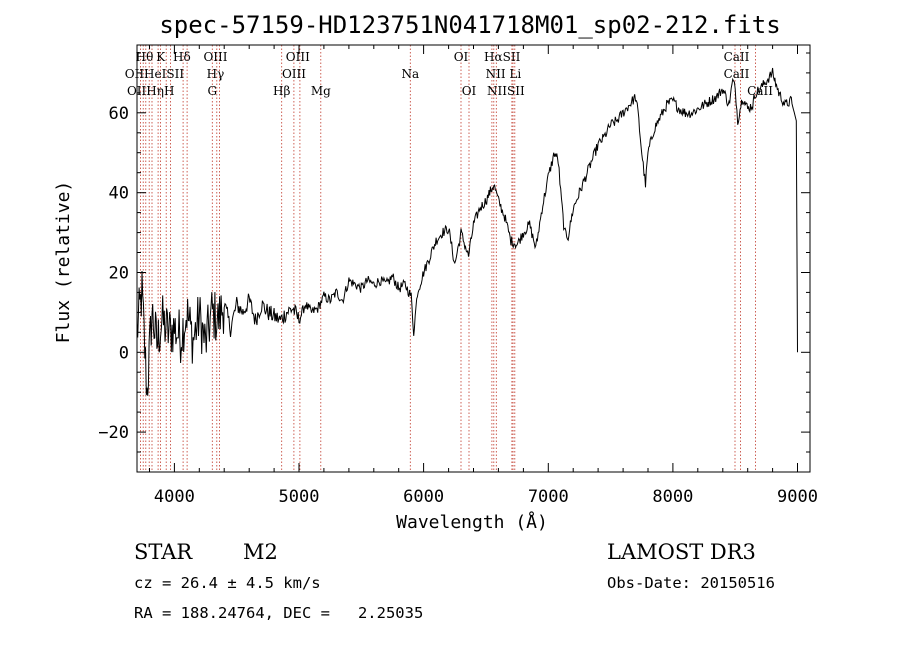 The height and width of the screenshot is (649, 900). What do you see at coordinates (472, 522) in the screenshot?
I see `x-axis-label: Wavelength (Å)` at bounding box center [472, 522].